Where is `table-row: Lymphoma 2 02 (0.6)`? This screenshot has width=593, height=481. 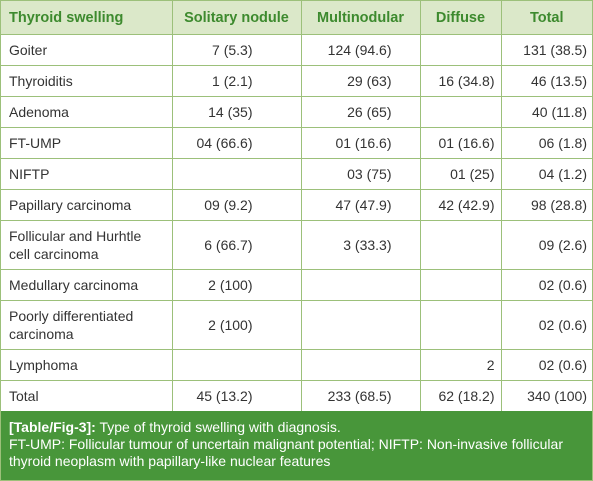 table-row: Lymphoma 2 02 (0.6) is located at coordinates (296, 365).